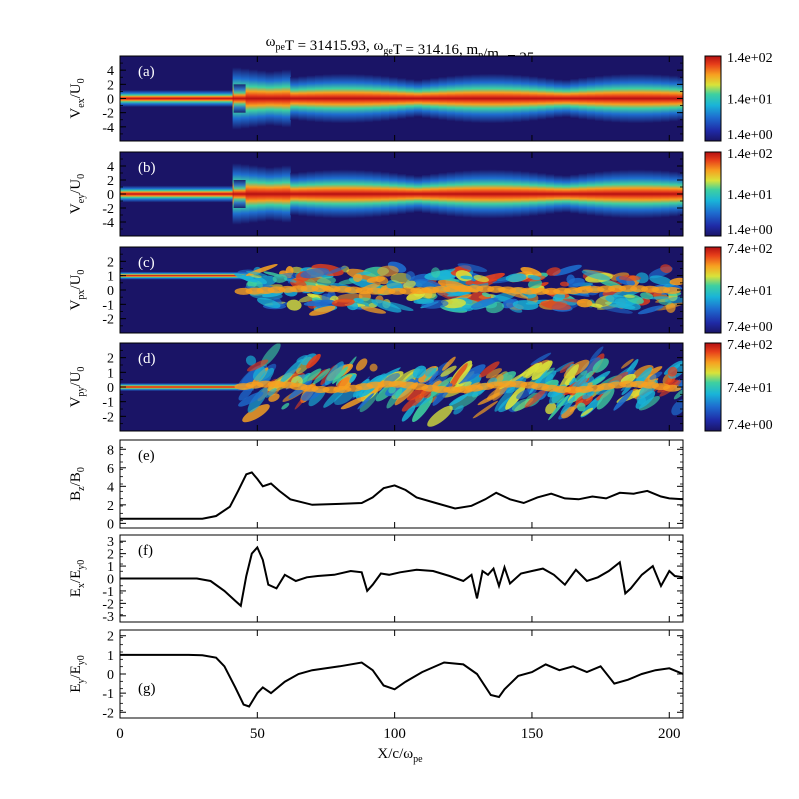 The width and height of the screenshot is (799, 799). What do you see at coordinates (398, 745) in the screenshot?
I see `x-axis: 0 50 100 150 200 X/c/ωpe` at bounding box center [398, 745].